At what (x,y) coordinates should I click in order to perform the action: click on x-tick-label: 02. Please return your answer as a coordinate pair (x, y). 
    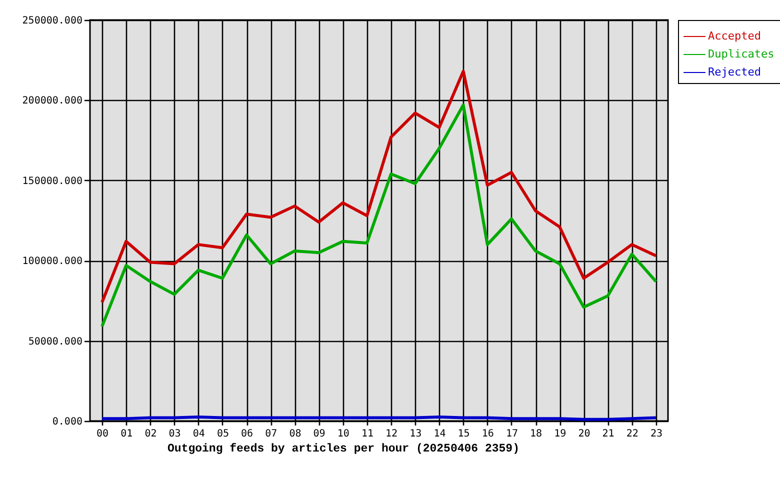
    Looking at the image, I should click on (150, 434).